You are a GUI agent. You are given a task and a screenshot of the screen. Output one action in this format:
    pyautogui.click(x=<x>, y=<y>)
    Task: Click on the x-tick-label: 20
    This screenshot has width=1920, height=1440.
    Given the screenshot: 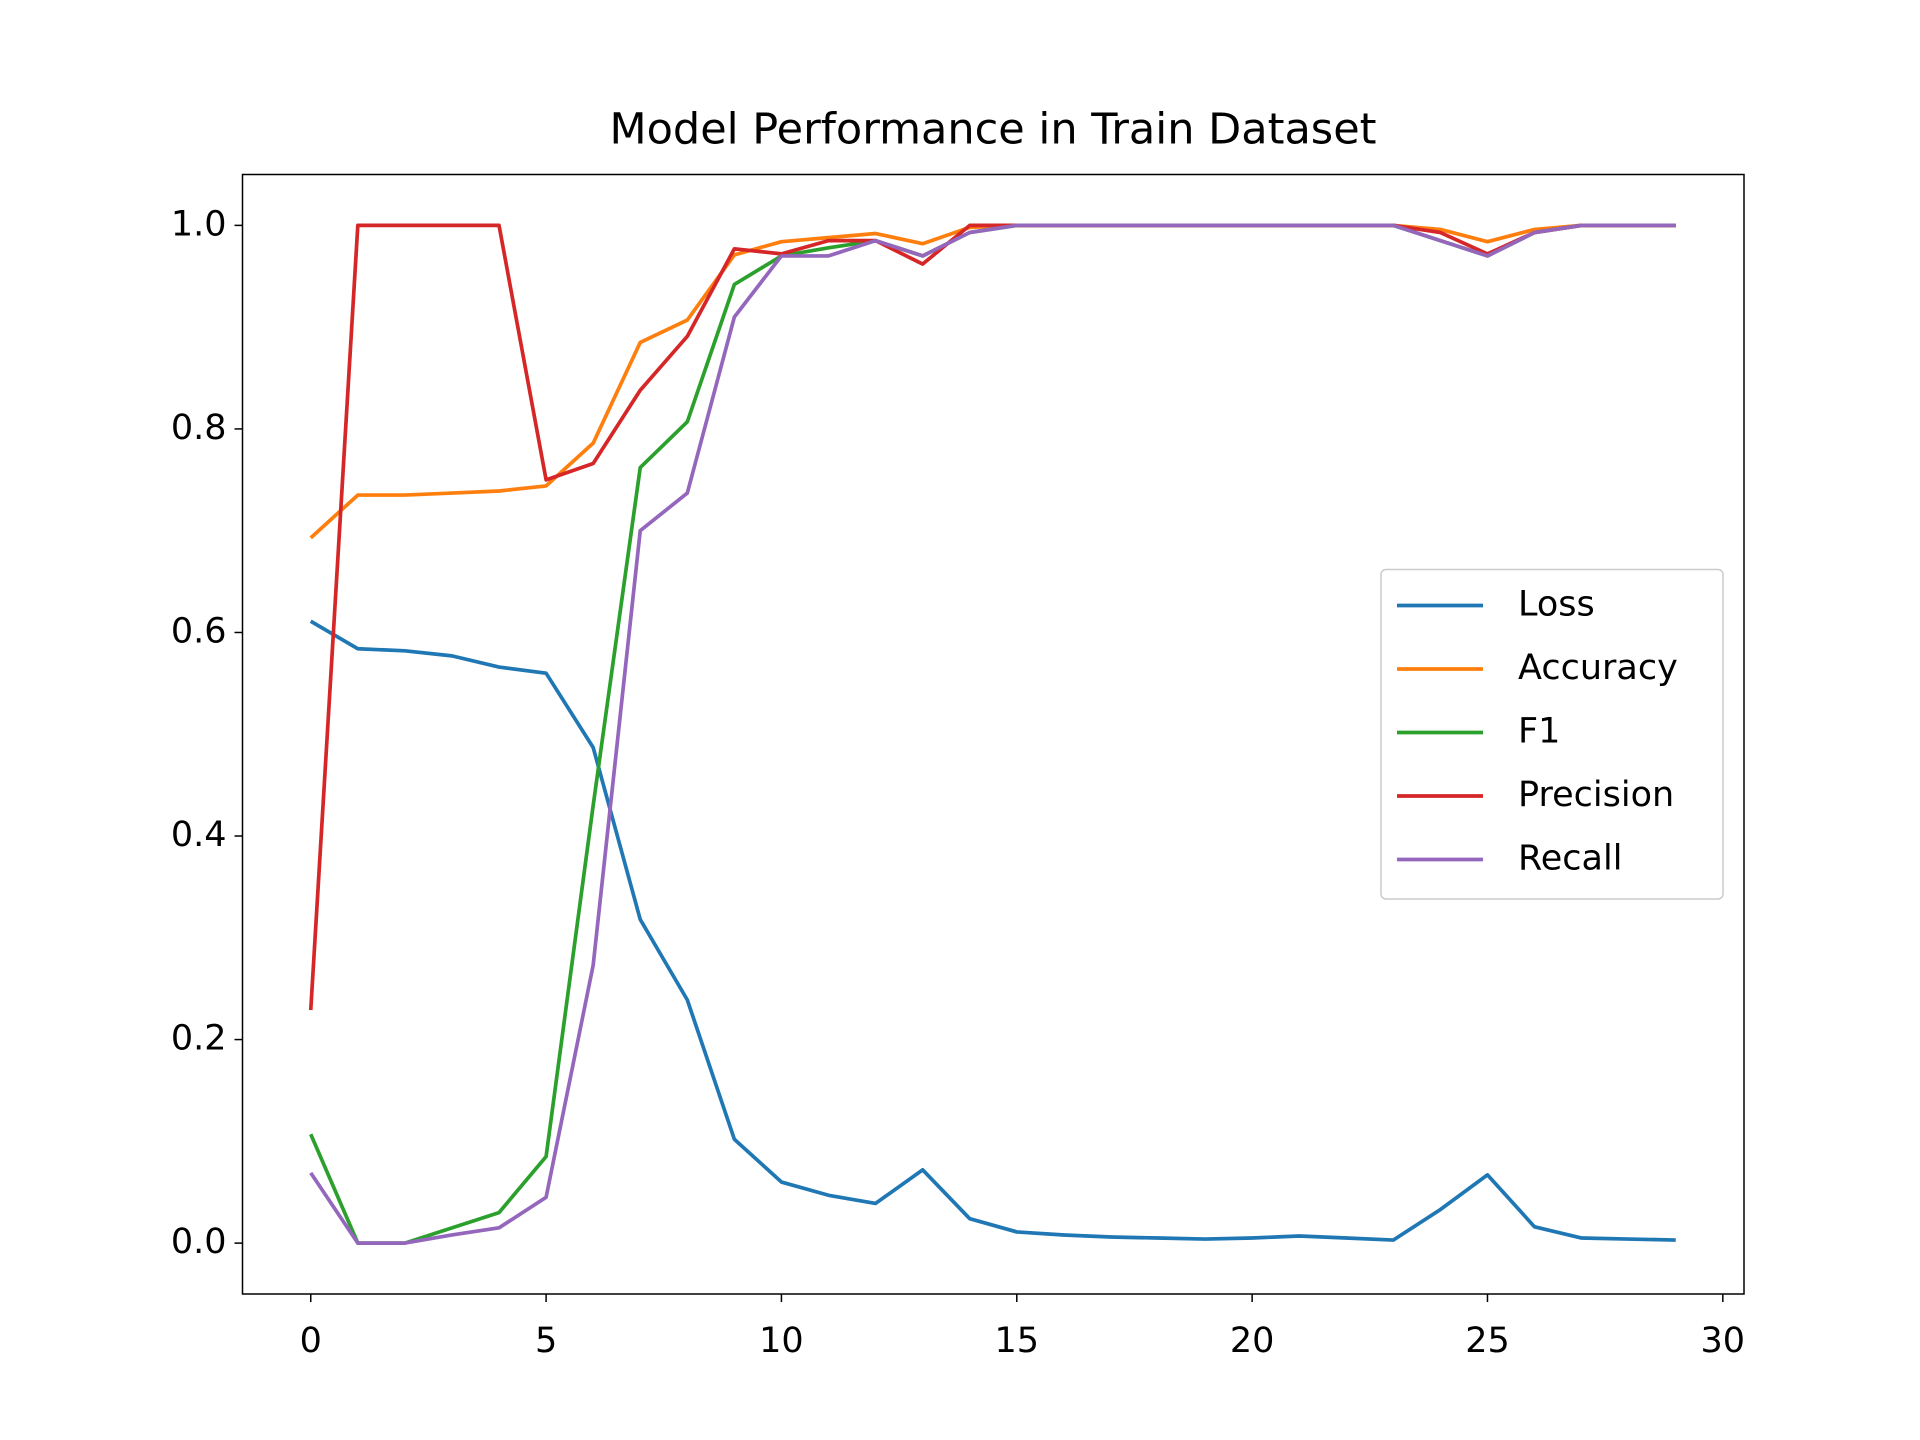 What is the action you would take?
    pyautogui.click(x=1252, y=1341)
    